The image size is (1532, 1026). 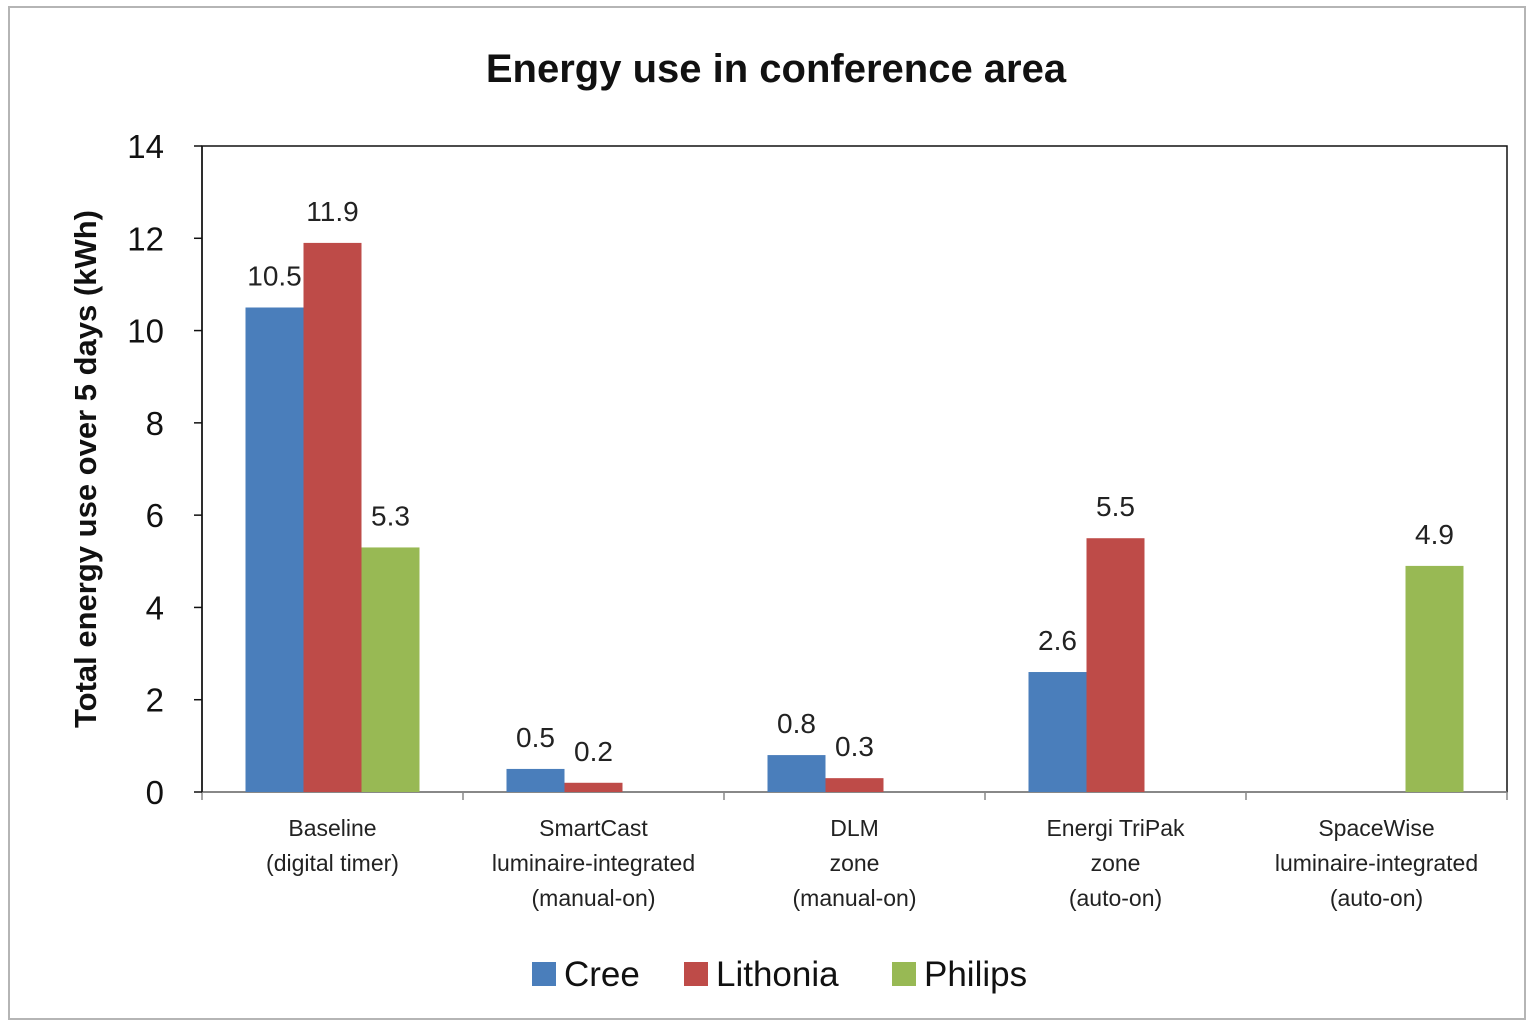 I want to click on data-label-philips-0: 5.3, so click(x=390, y=515).